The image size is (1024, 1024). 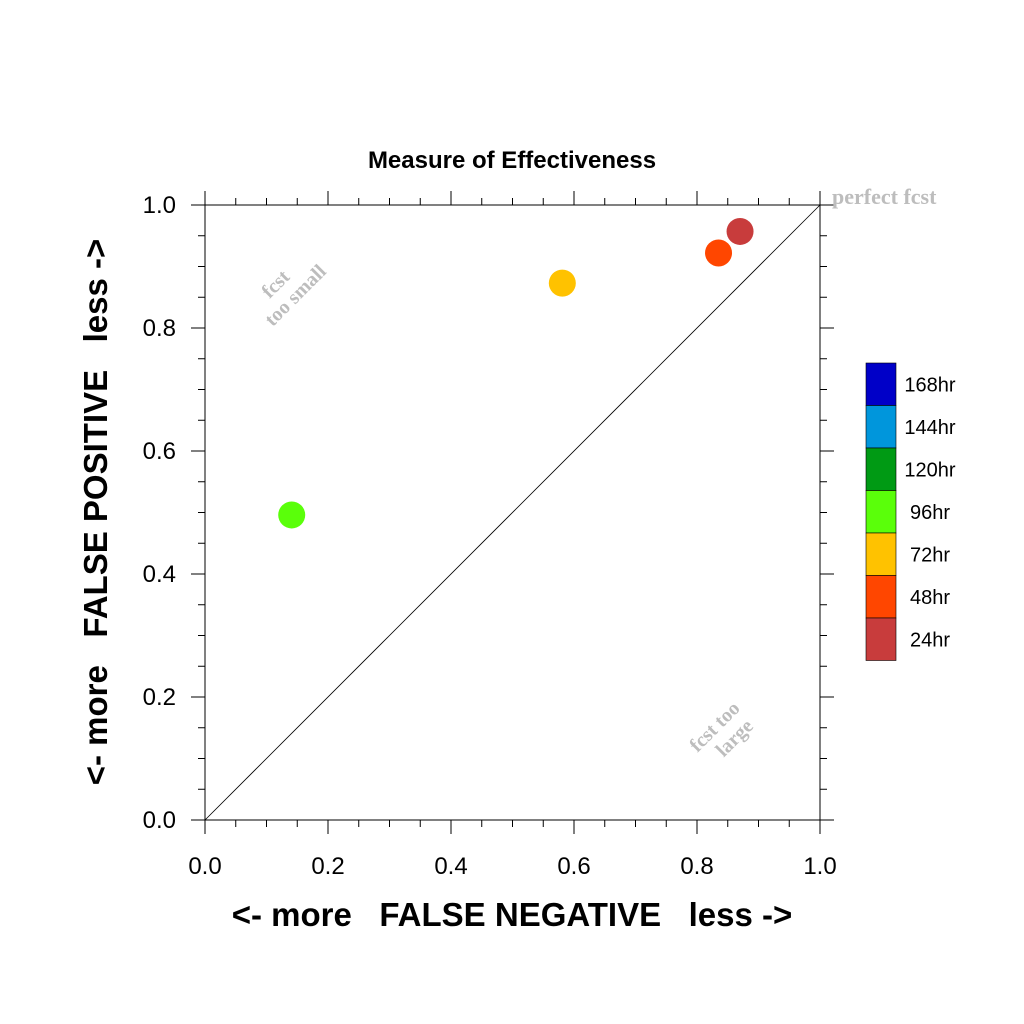 I want to click on y-tick-label: 1.0, so click(x=159, y=205).